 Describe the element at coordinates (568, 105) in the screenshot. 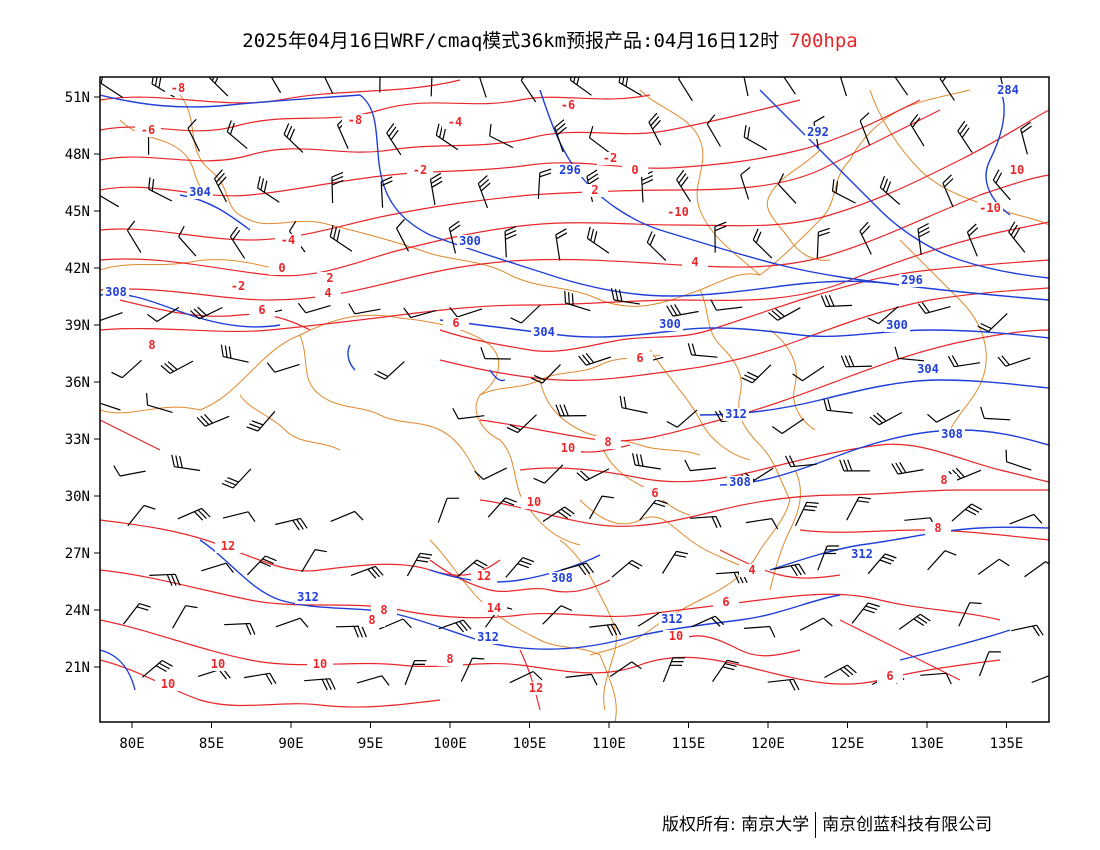

I see `temperature-contour-label: -6` at that location.